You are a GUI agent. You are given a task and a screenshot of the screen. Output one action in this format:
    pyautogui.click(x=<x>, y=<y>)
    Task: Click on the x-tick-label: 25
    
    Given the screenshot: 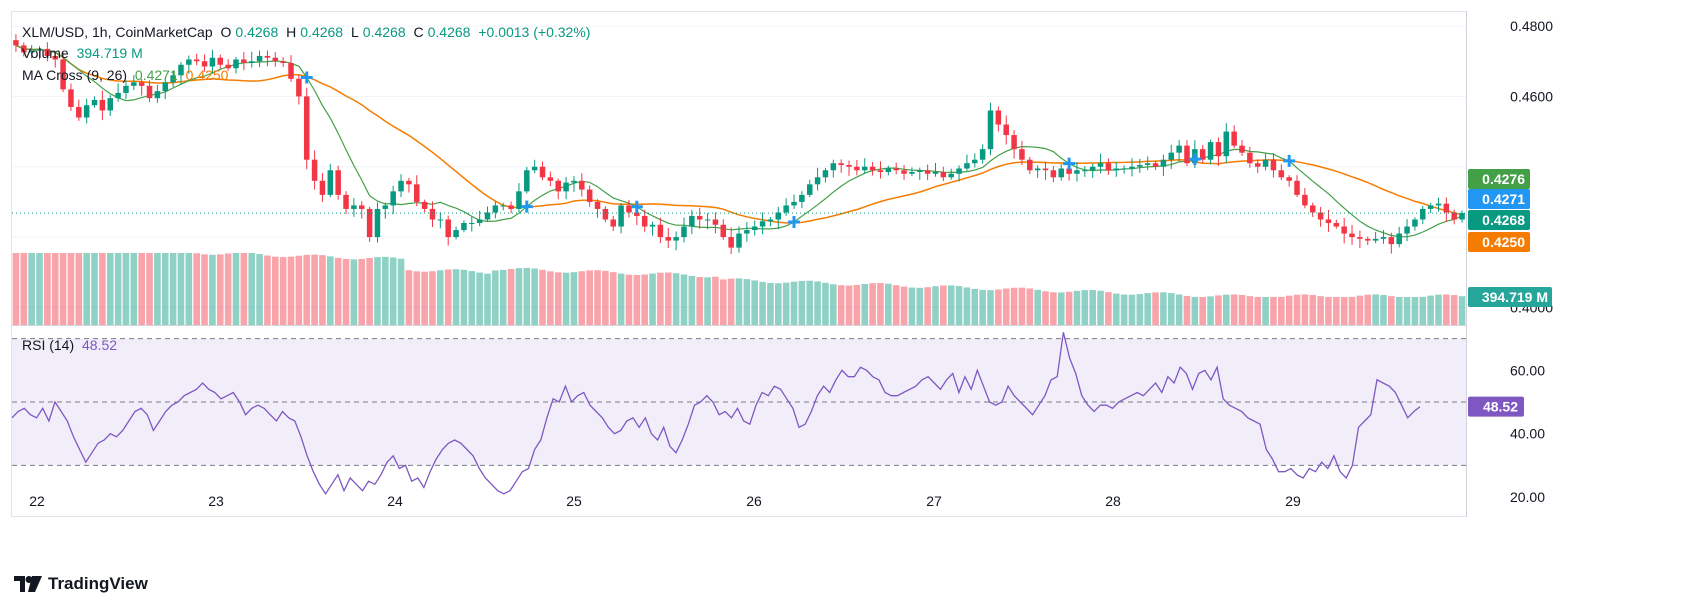 What is the action you would take?
    pyautogui.click(x=574, y=501)
    